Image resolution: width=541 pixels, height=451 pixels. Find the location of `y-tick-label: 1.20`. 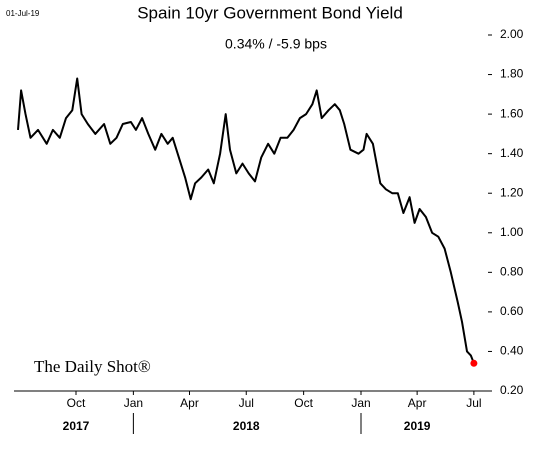

y-tick-label: 1.20 is located at coordinates (512, 192).